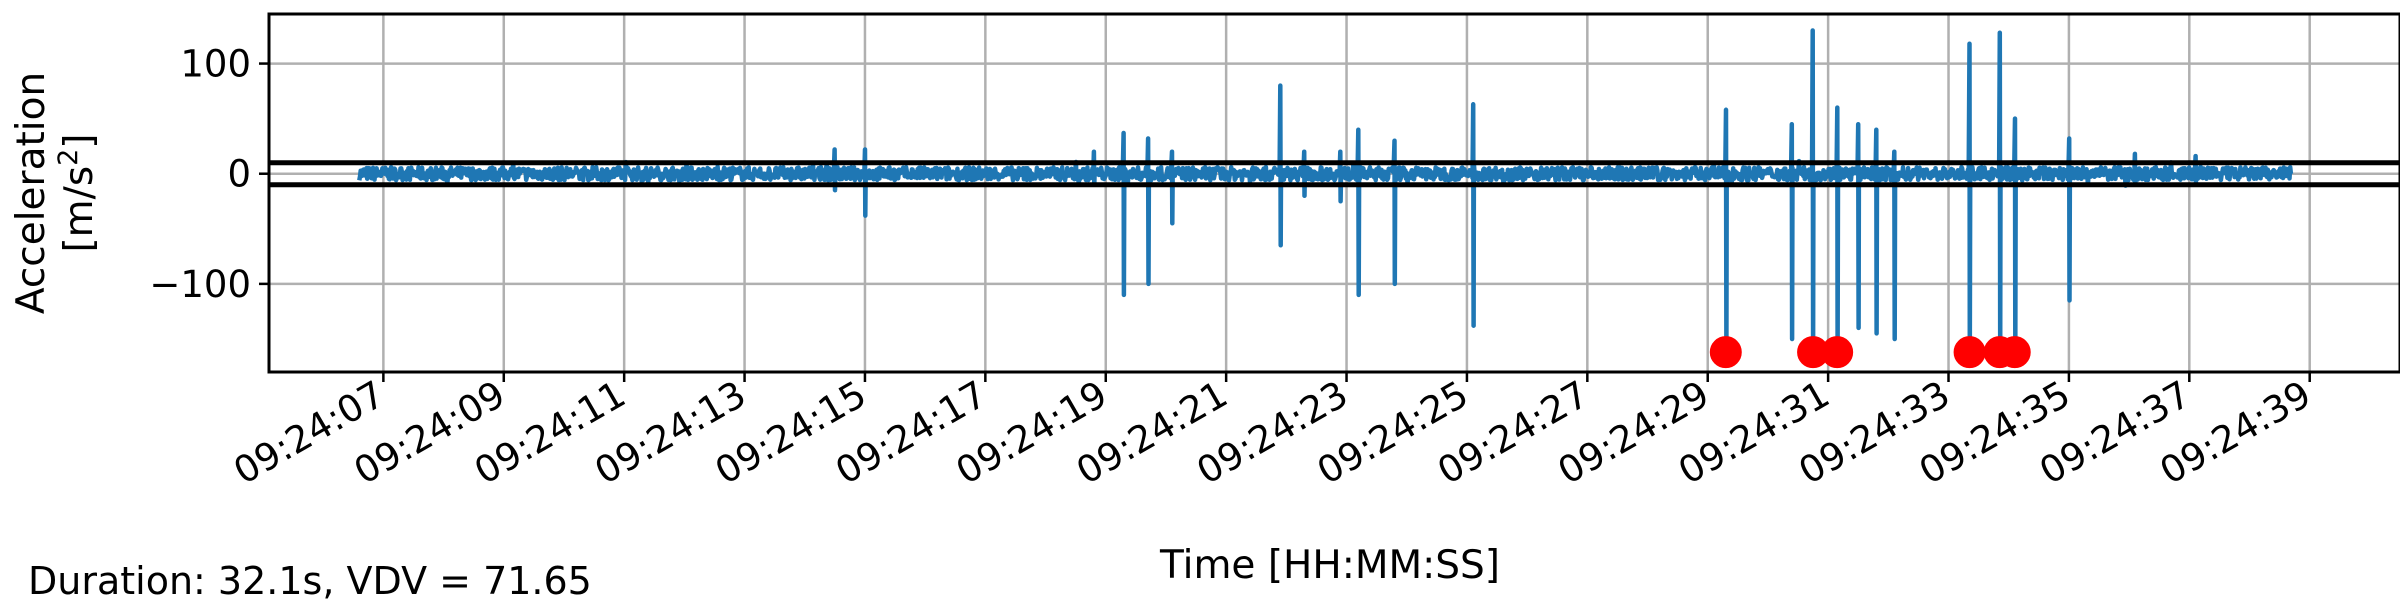 The width and height of the screenshot is (2400, 600). I want to click on exceedance-markers, so click(1870, 352).